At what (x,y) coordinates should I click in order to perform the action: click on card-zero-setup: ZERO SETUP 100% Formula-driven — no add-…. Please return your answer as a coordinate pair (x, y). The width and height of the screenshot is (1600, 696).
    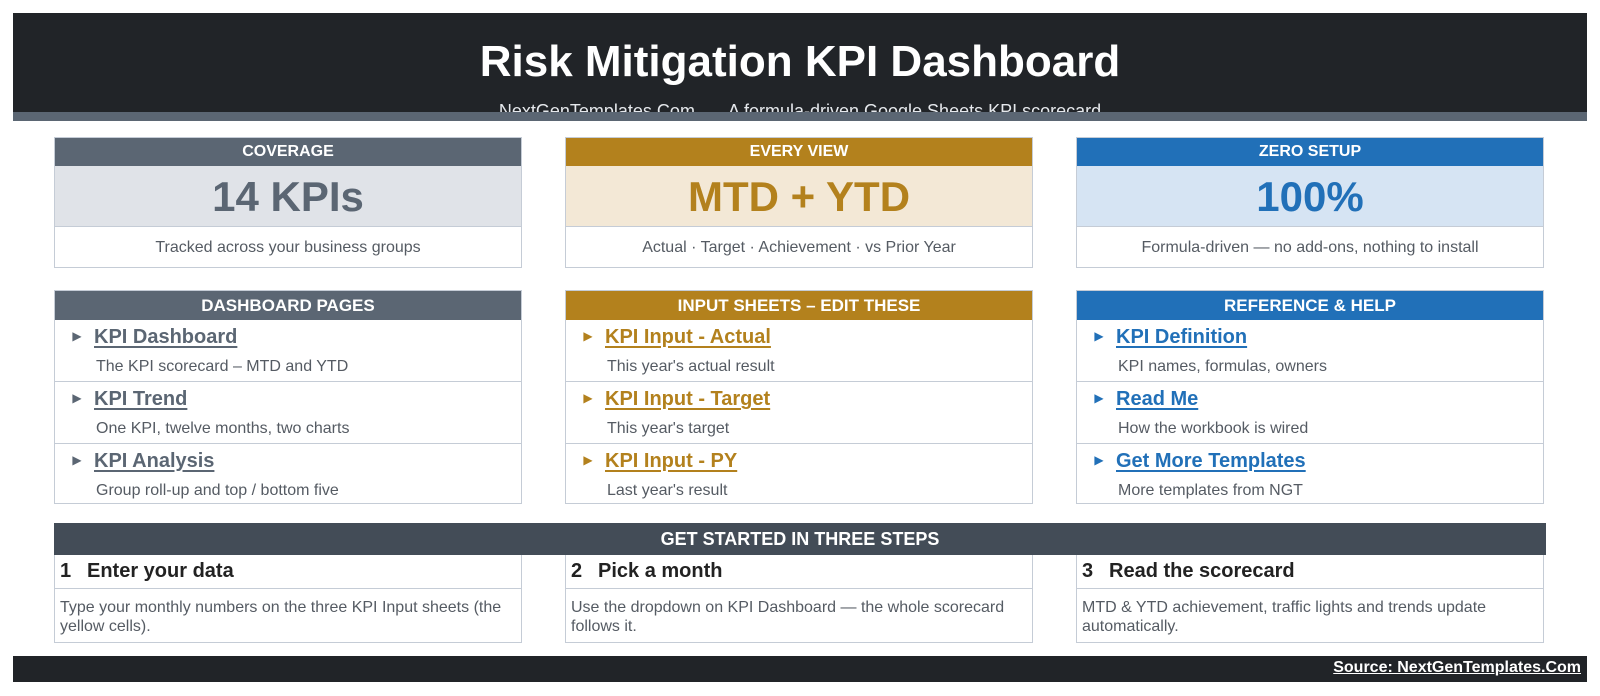
    Looking at the image, I should click on (1310, 202).